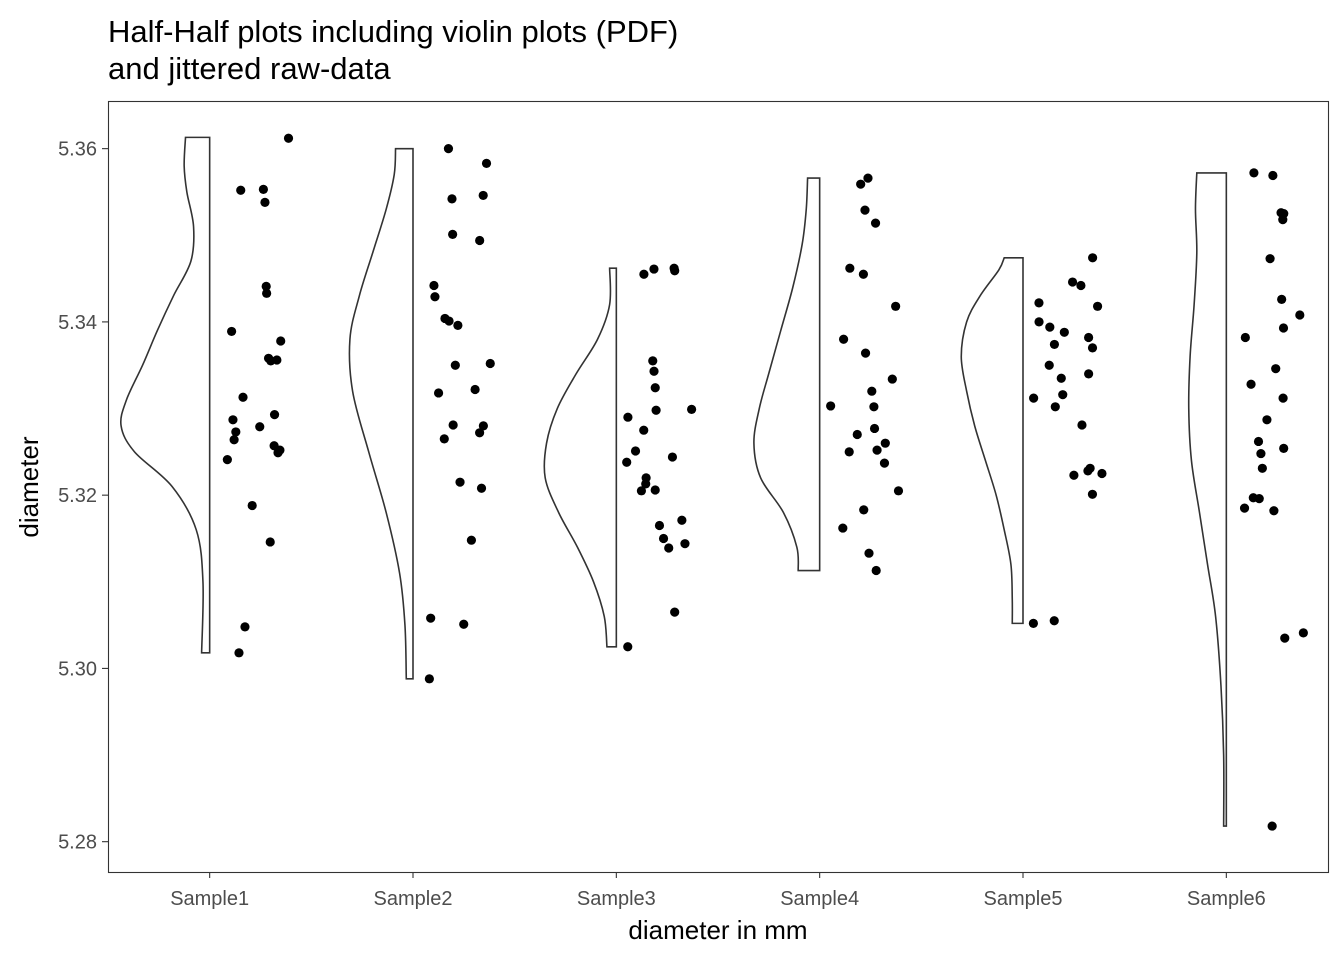 This screenshot has width=1344, height=960. What do you see at coordinates (787, 374) in the screenshot?
I see `violin-sample4` at bounding box center [787, 374].